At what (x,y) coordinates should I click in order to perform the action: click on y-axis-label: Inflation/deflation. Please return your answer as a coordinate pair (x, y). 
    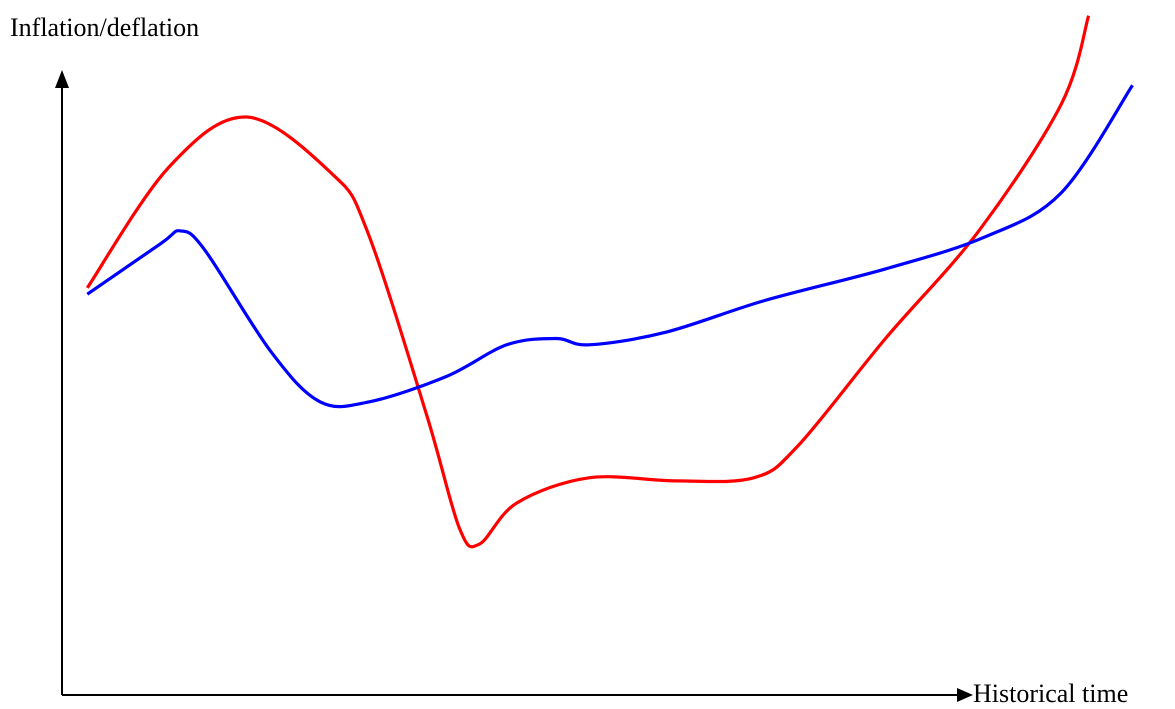
    Looking at the image, I should click on (105, 27).